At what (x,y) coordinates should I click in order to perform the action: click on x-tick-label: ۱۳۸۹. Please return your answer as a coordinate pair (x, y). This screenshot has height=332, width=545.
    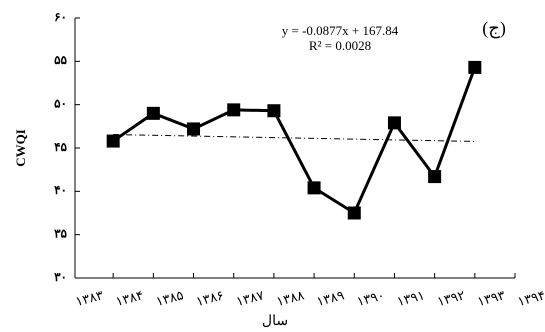
    Looking at the image, I should click on (330, 298).